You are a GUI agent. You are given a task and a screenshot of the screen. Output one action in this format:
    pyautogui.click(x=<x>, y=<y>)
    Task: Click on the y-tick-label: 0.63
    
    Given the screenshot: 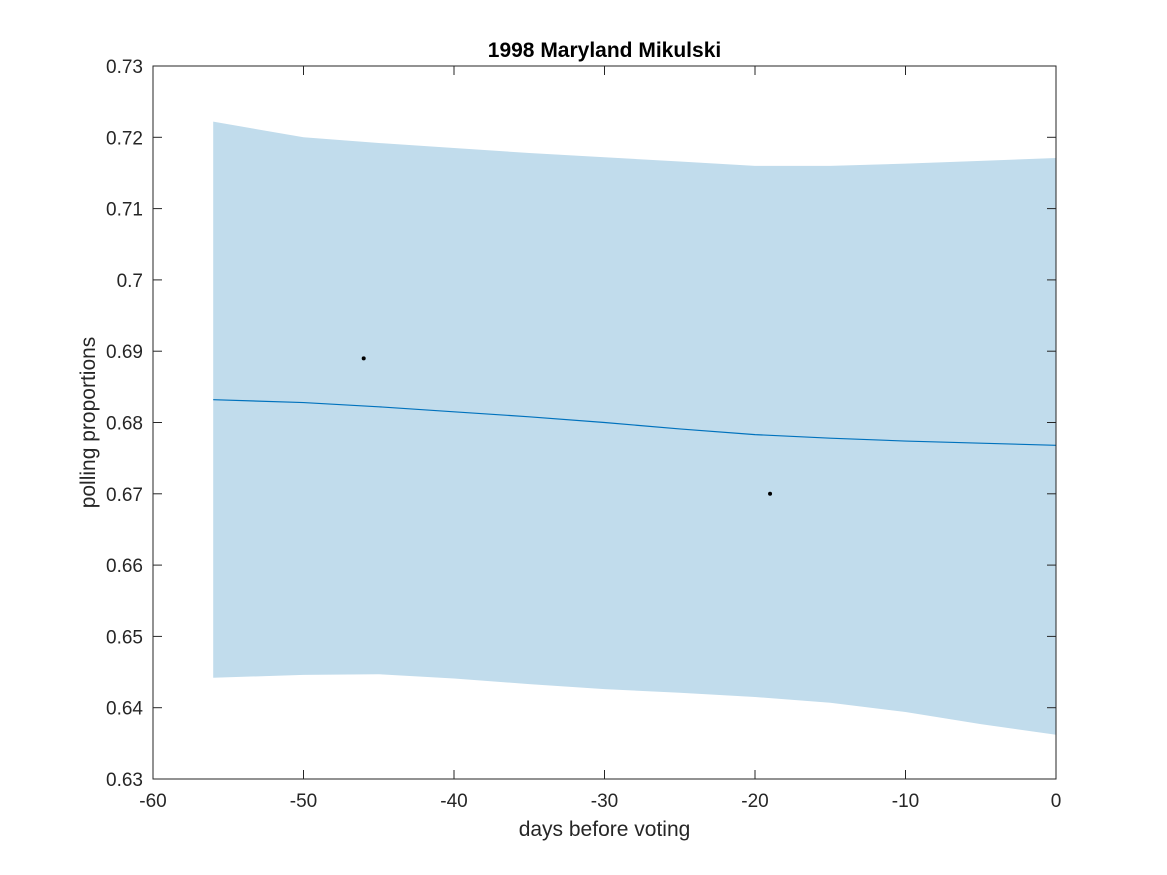 What is the action you would take?
    pyautogui.click(x=124, y=780)
    